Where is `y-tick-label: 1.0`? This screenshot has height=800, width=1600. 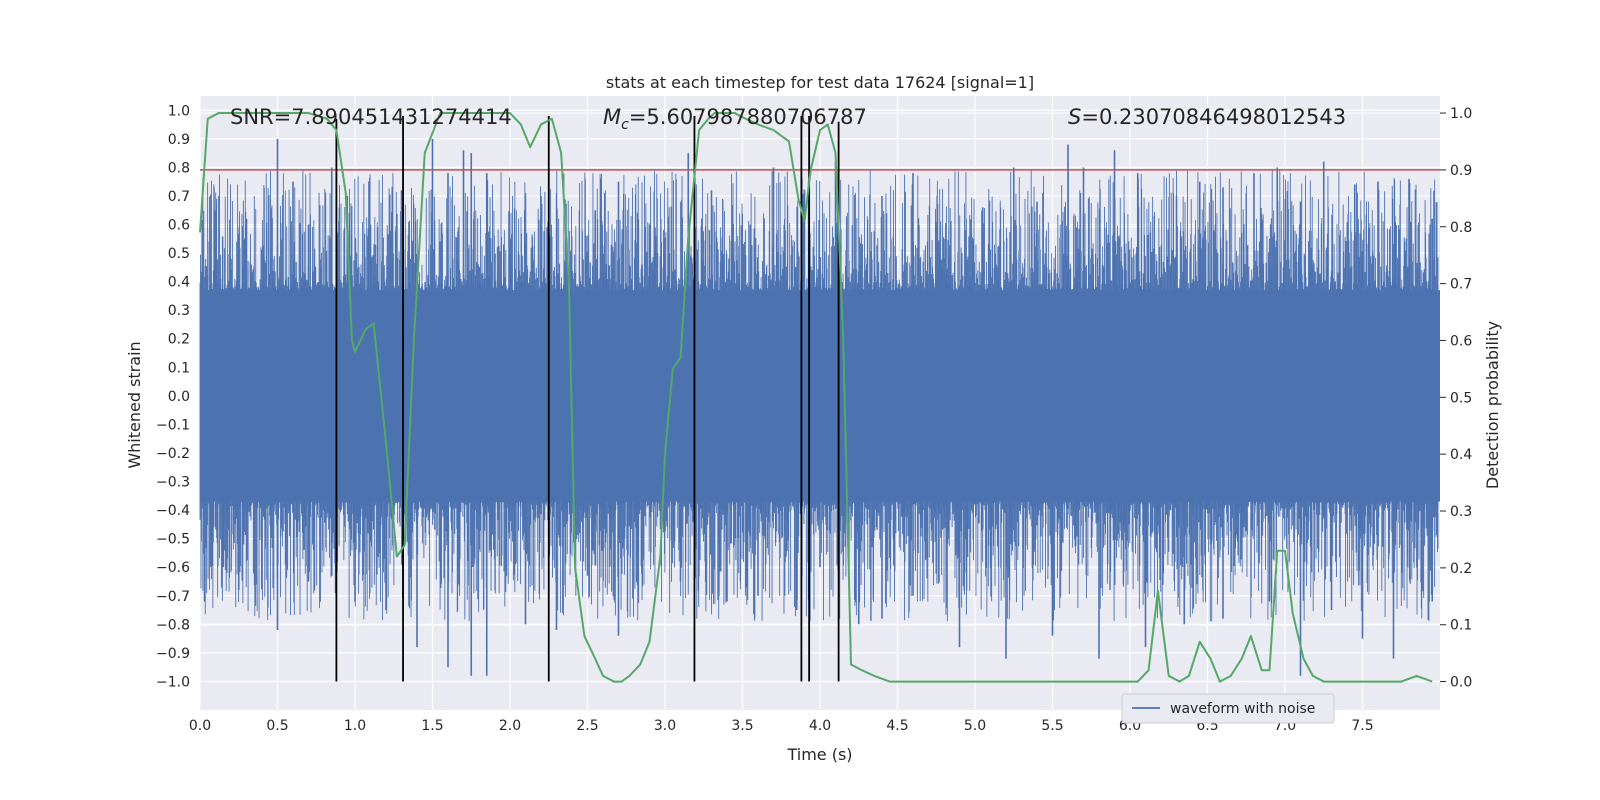
y-tick-label: 1.0 is located at coordinates (179, 111).